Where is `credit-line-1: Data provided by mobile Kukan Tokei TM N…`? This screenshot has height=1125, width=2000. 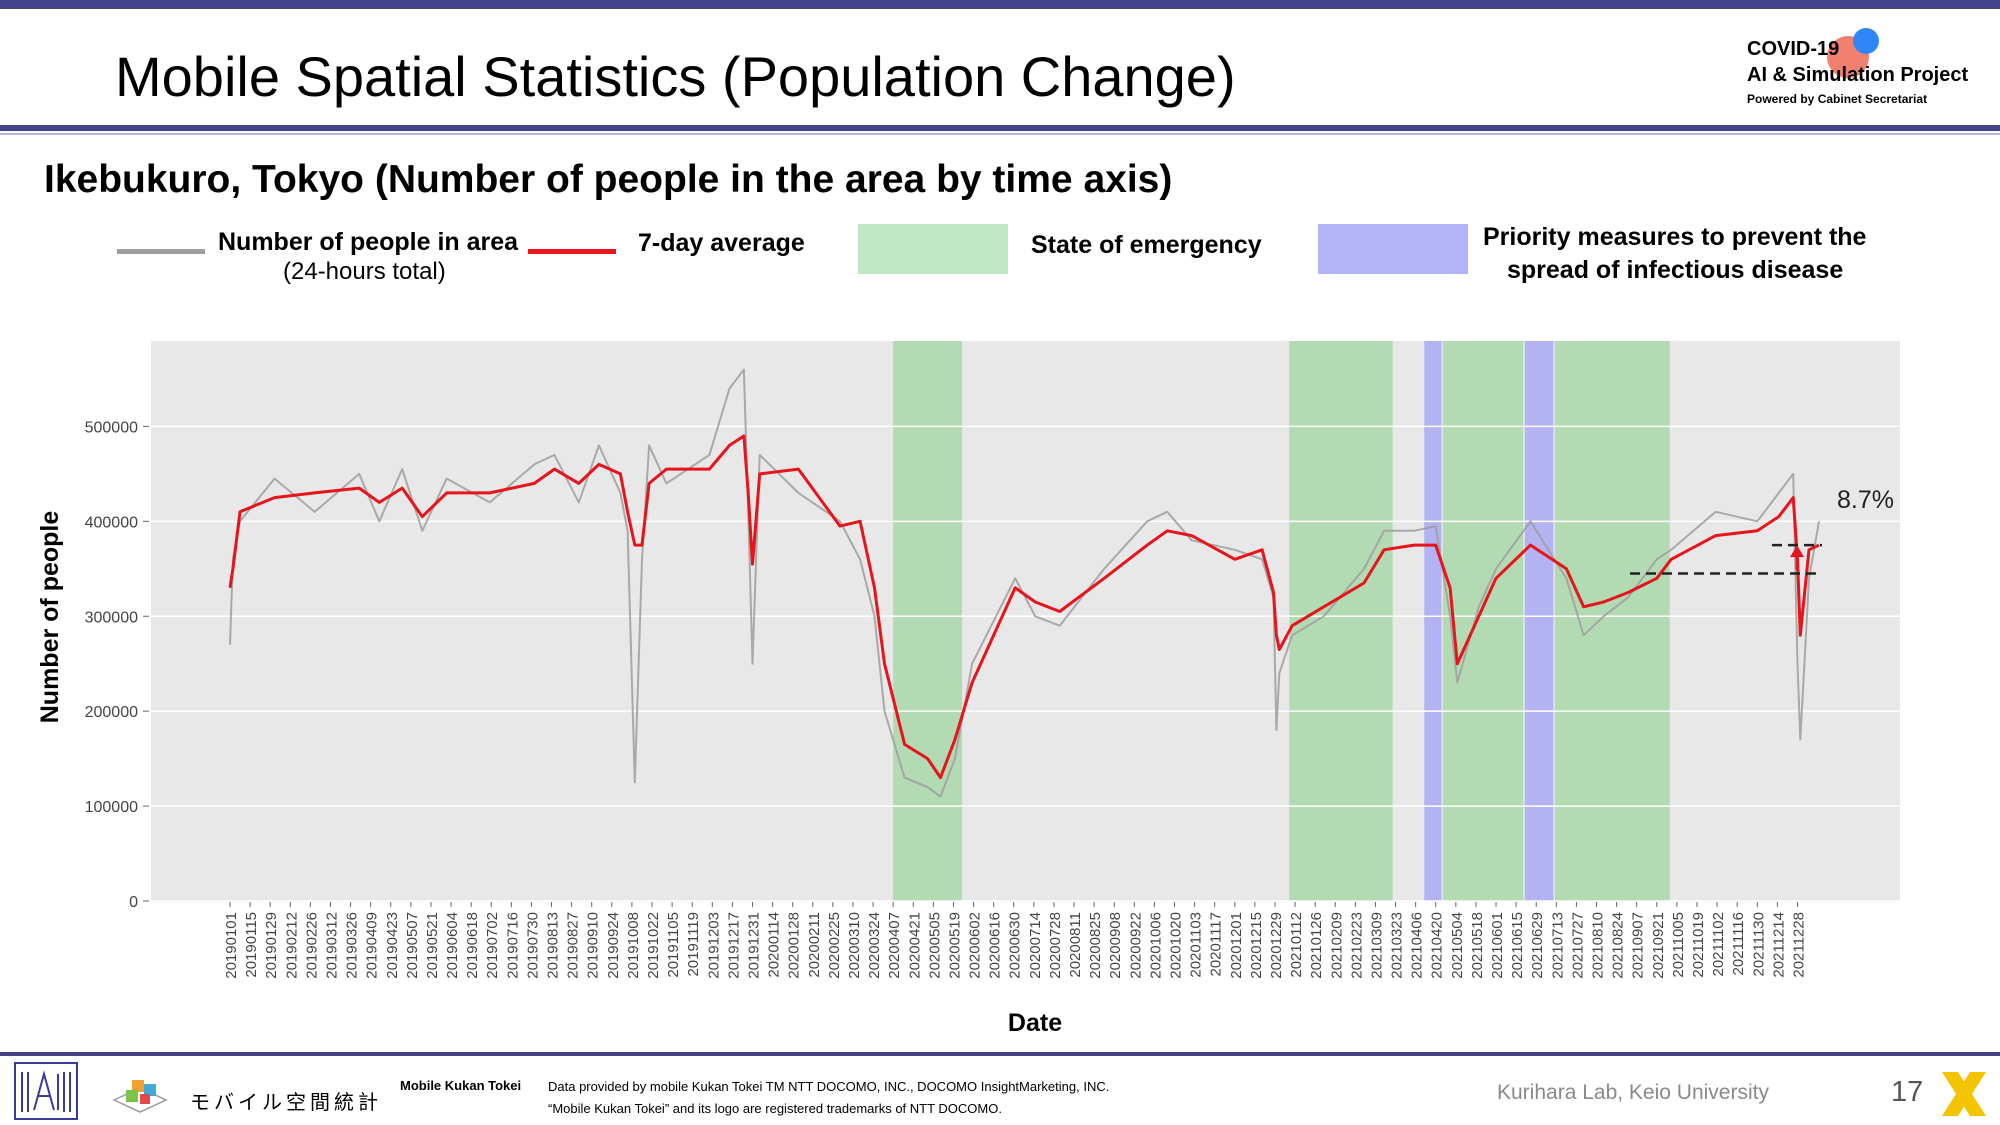
credit-line-1: Data provided by mobile Kukan Tokei TM N… is located at coordinates (829, 1086).